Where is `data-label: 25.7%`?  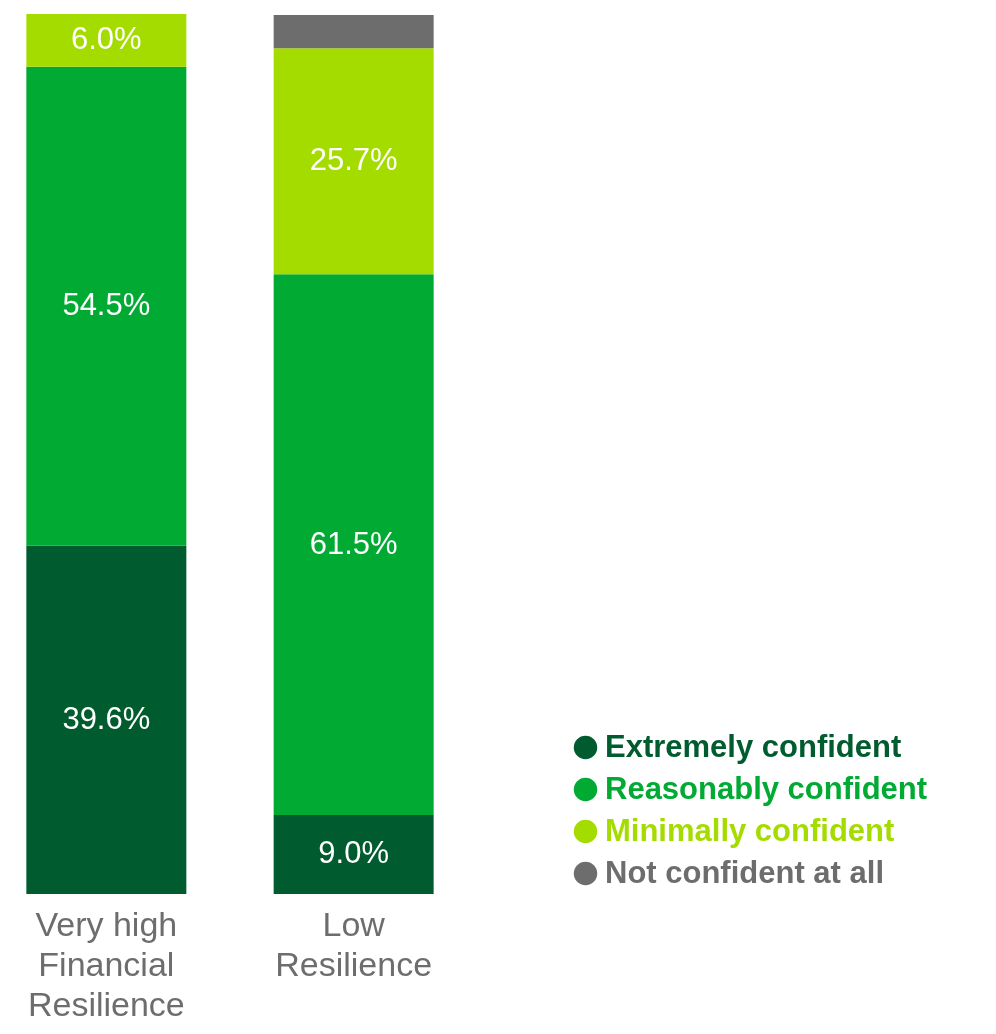 data-label: 25.7% is located at coordinates (353, 160).